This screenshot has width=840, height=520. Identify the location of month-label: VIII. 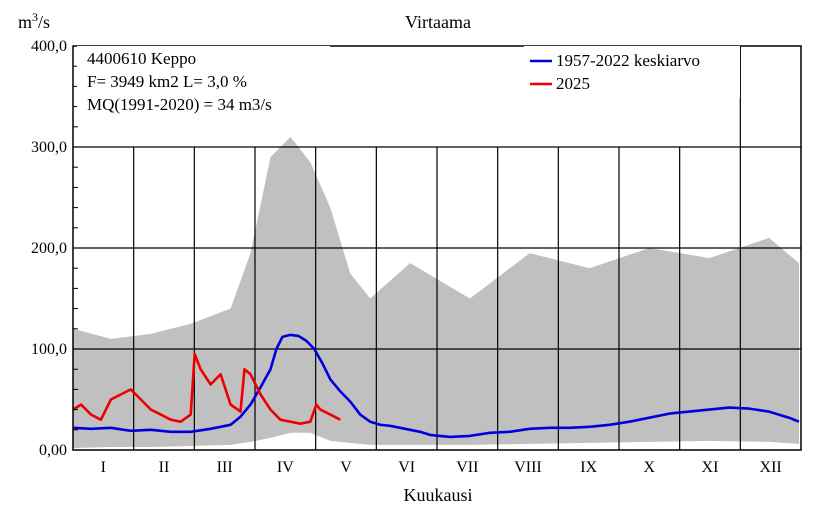
(528, 467).